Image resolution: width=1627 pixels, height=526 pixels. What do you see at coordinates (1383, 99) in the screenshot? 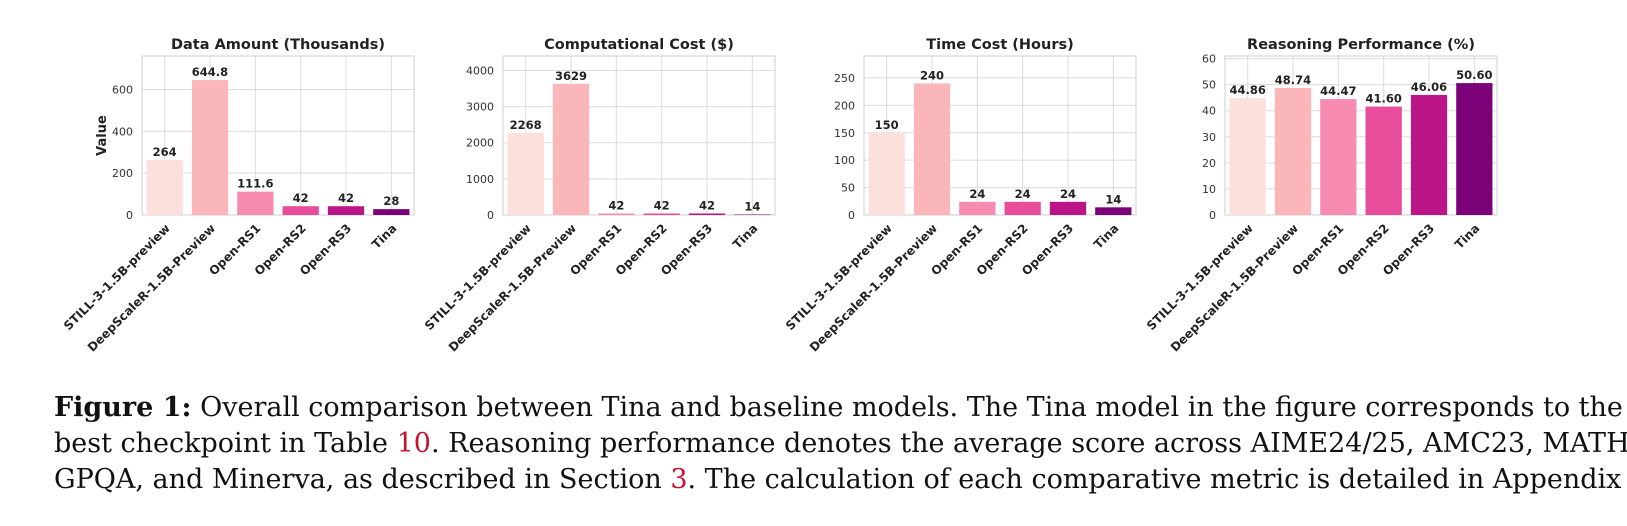
I see `bar-value-label: 41.60` at bounding box center [1383, 99].